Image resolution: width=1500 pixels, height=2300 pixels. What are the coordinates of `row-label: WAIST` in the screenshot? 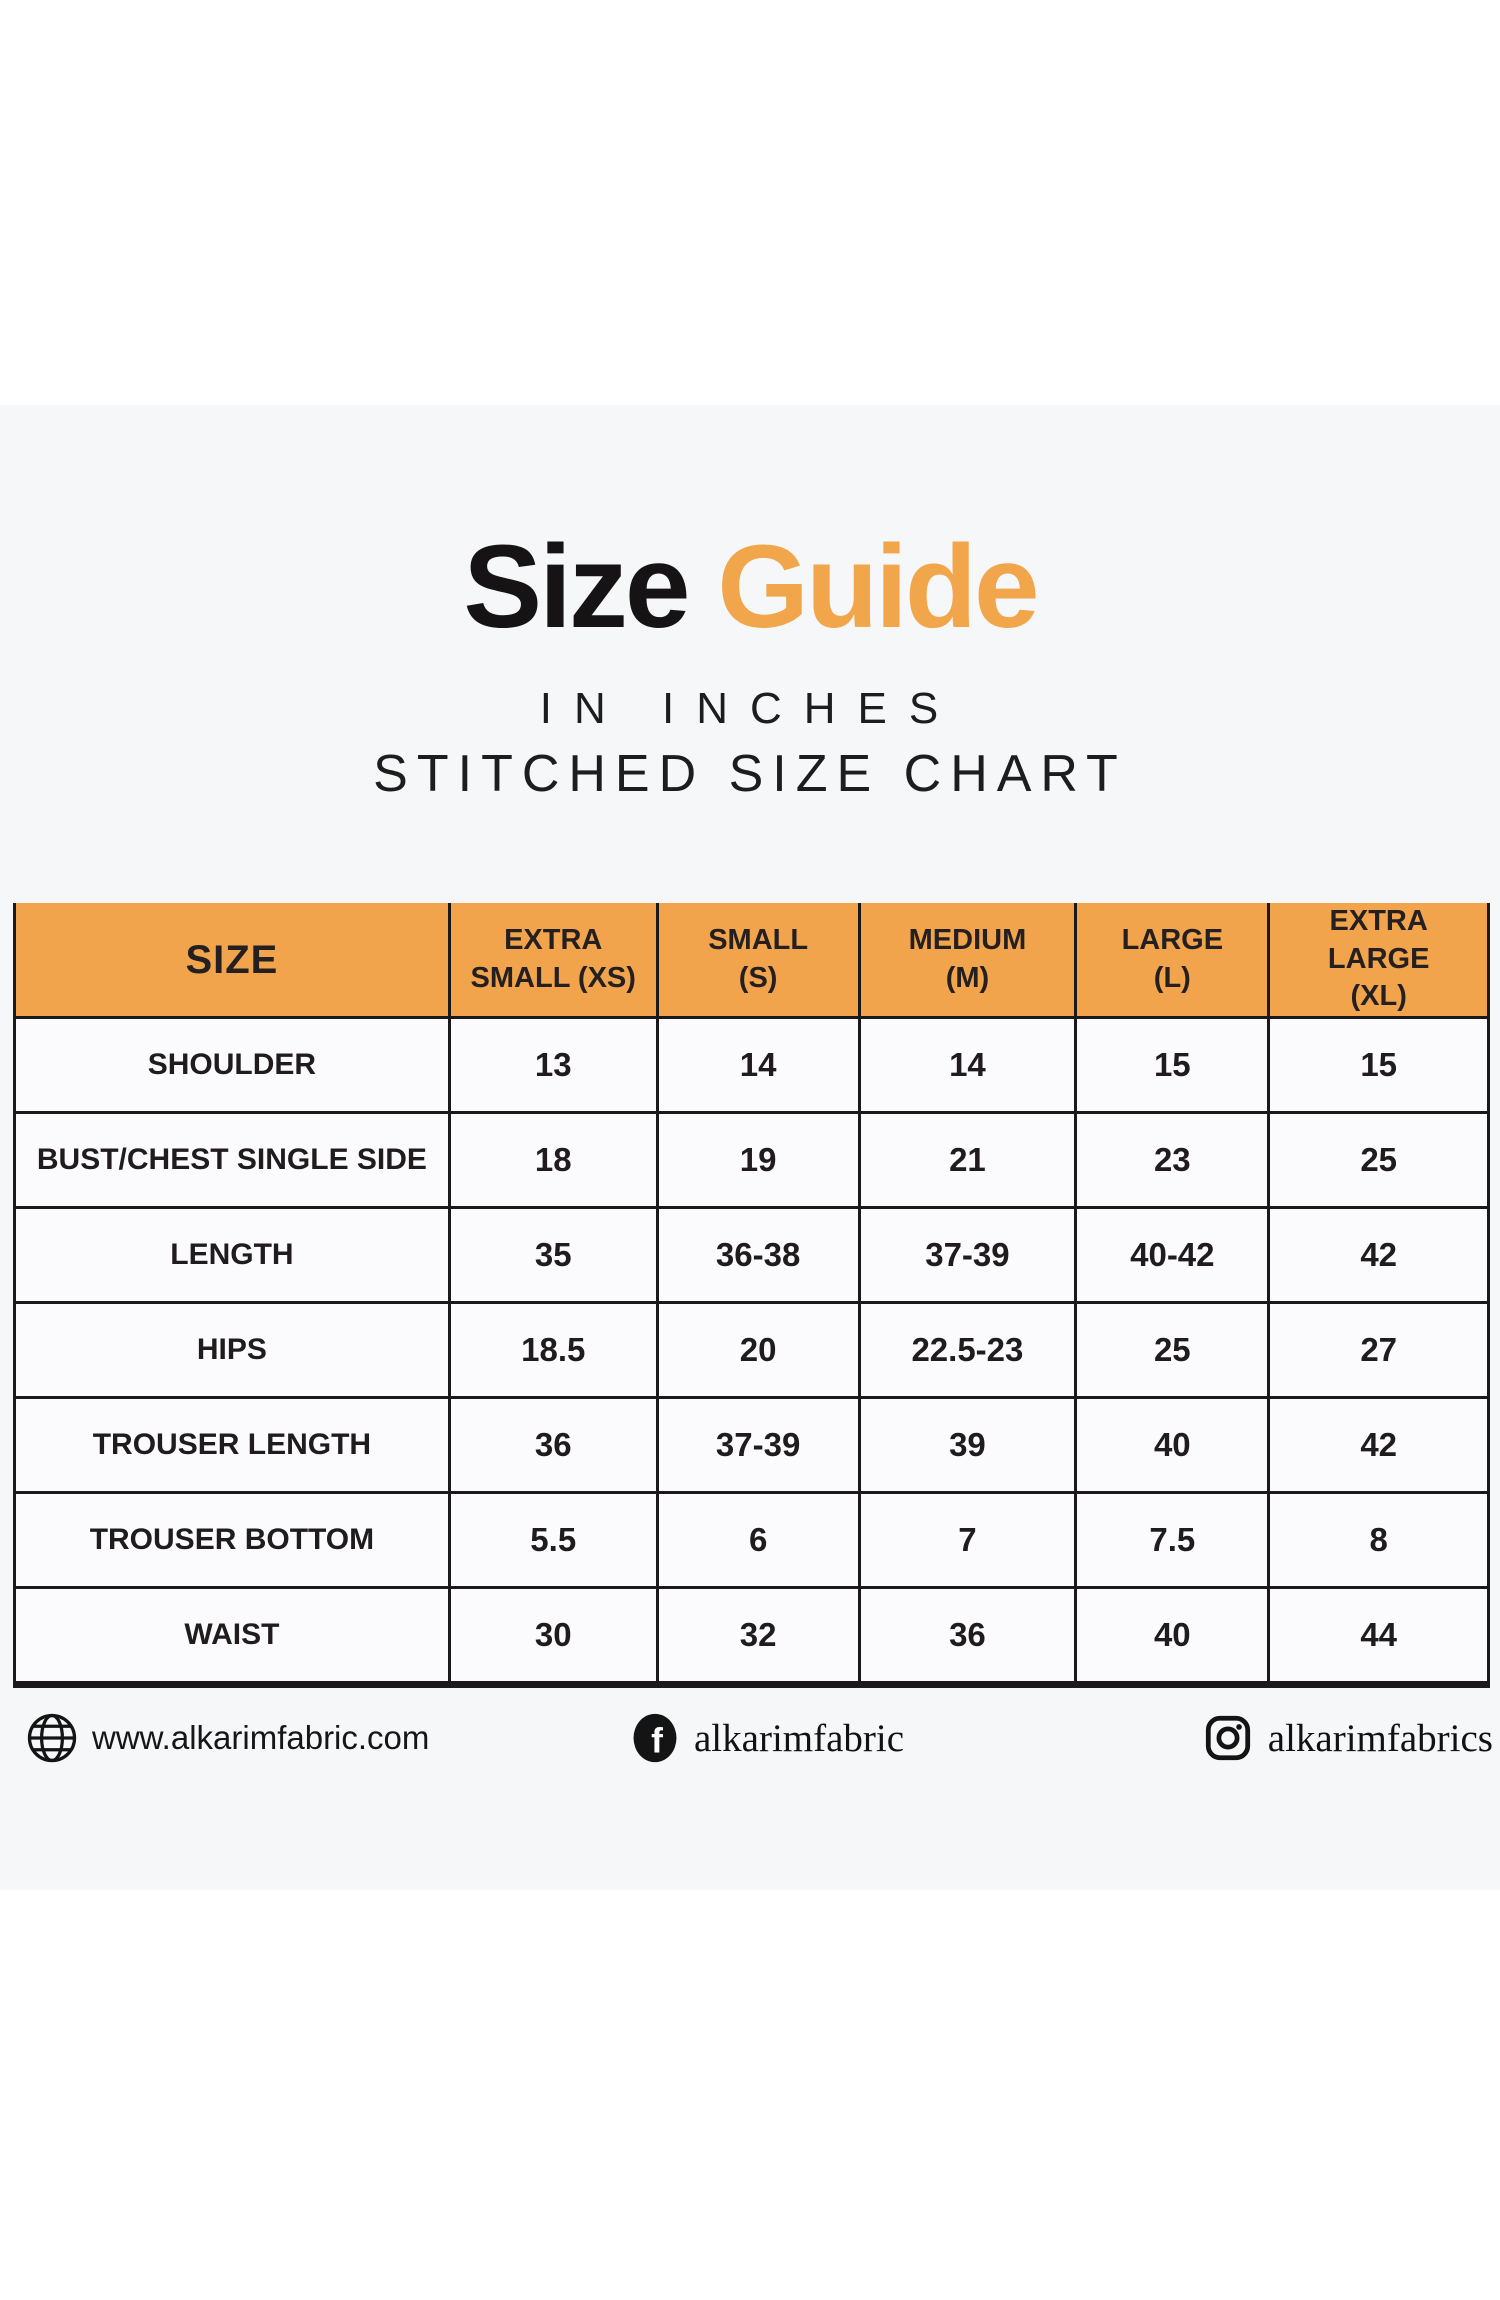 It's located at (232, 1637).